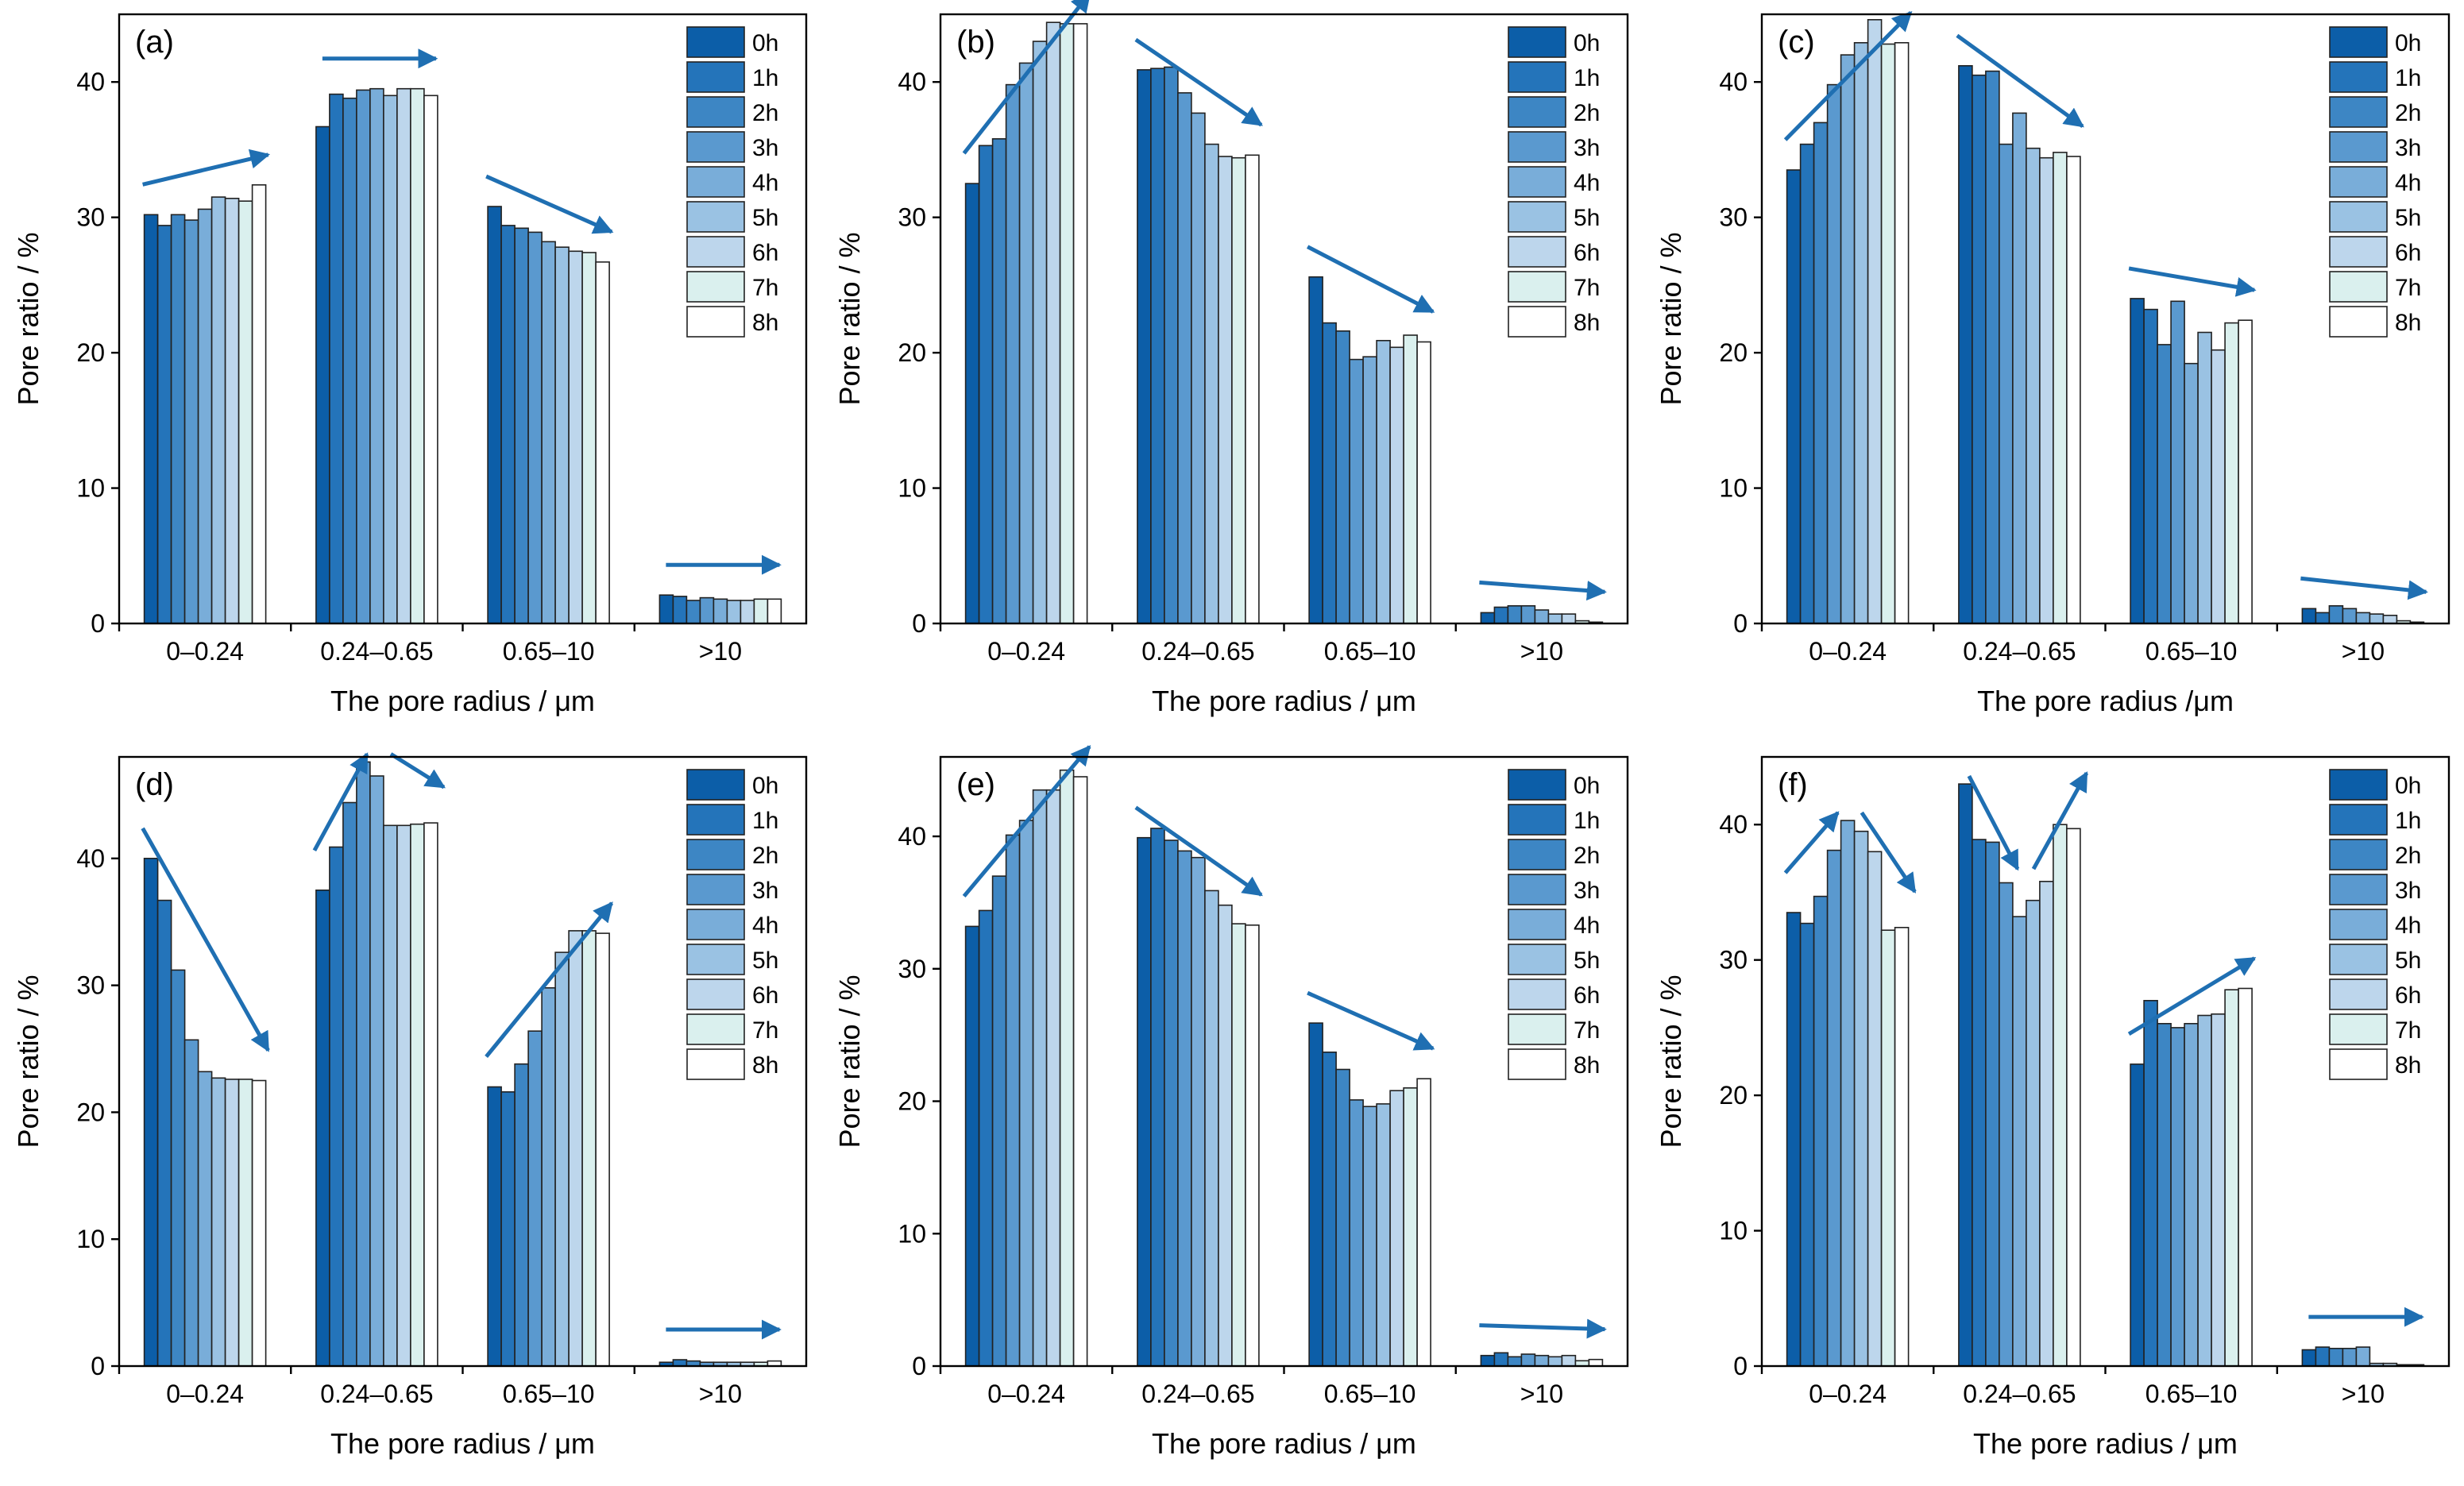 The image size is (2464, 1486). What do you see at coordinates (765, 856) in the screenshot?
I see `legend-label-2h: 2h` at bounding box center [765, 856].